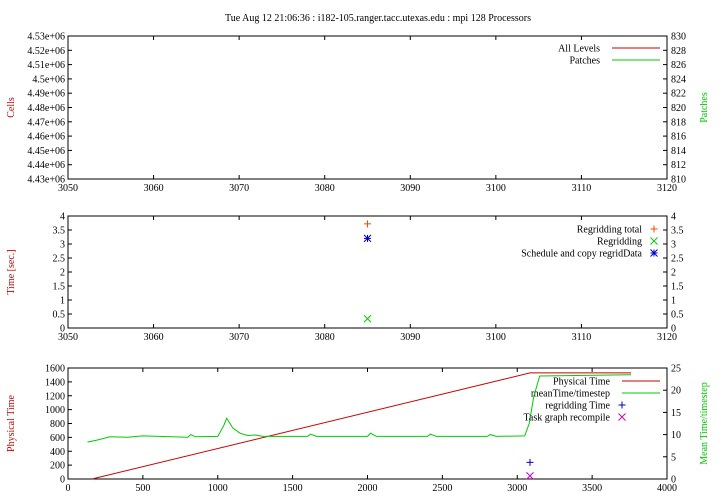 This screenshot has height=504, width=720. I want to click on y2-tick-label: 2, so click(673, 273).